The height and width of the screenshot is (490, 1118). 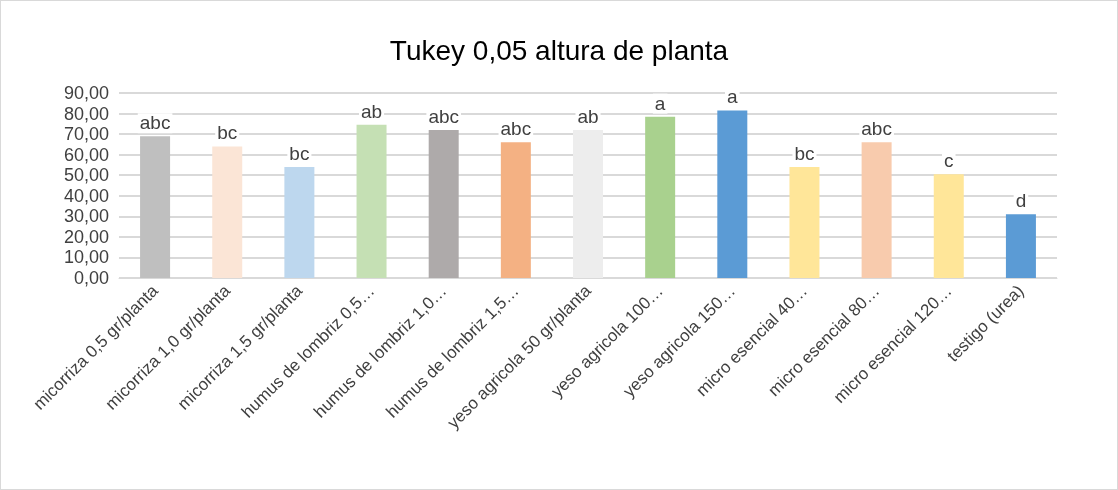 I want to click on y-tick-label: 80,00, so click(x=86, y=113).